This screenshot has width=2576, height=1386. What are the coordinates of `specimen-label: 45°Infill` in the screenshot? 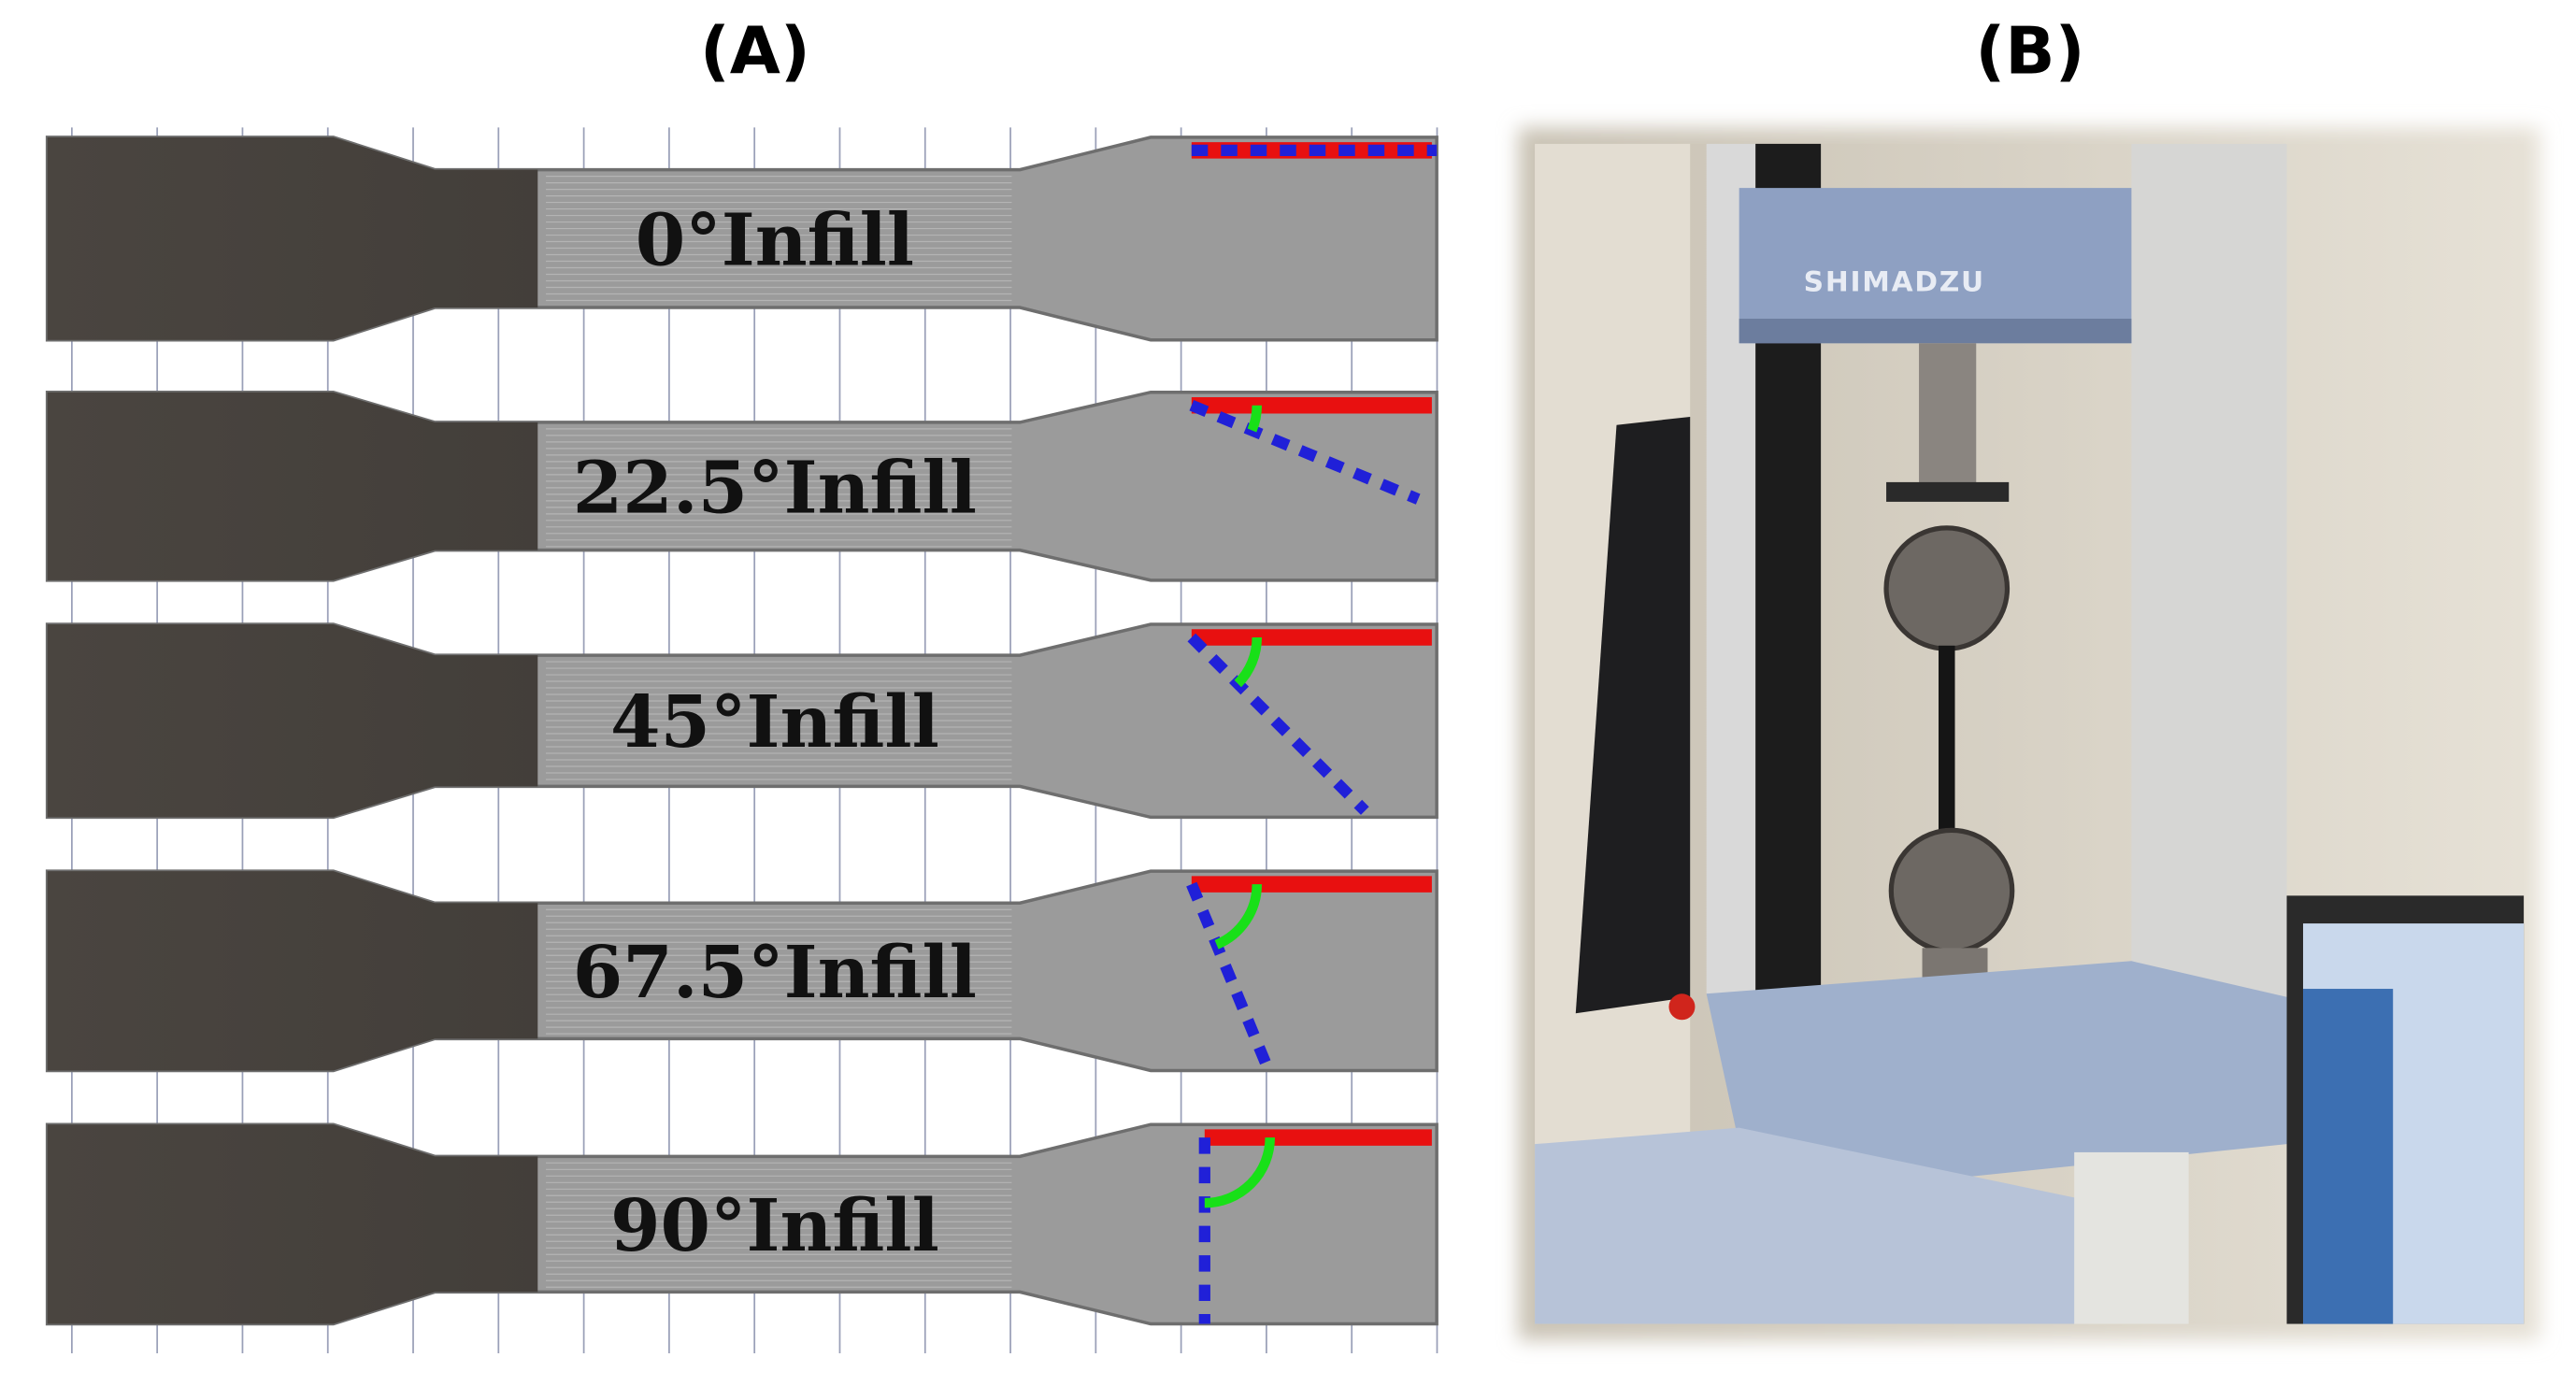 It's located at (774, 722).